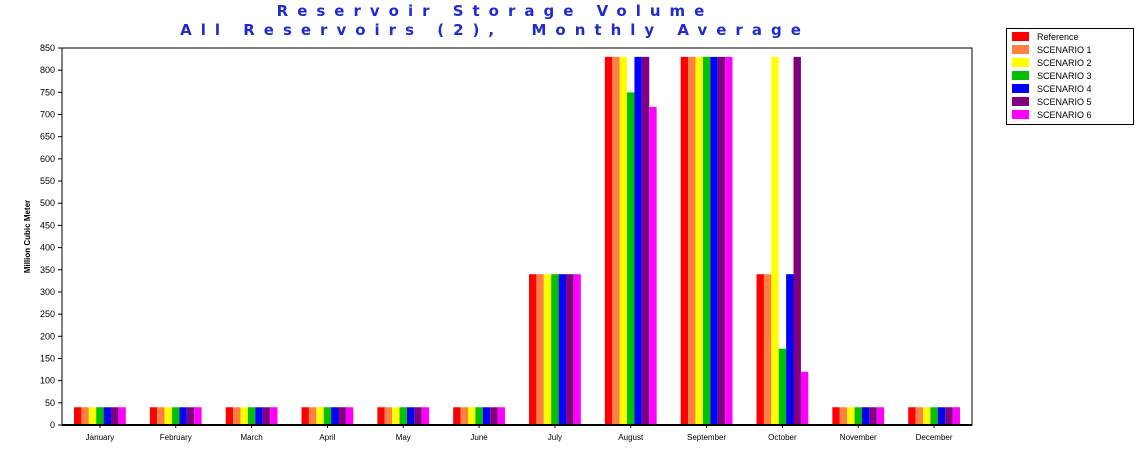  I want to click on legend-label: SCENARIO 6, so click(1064, 115).